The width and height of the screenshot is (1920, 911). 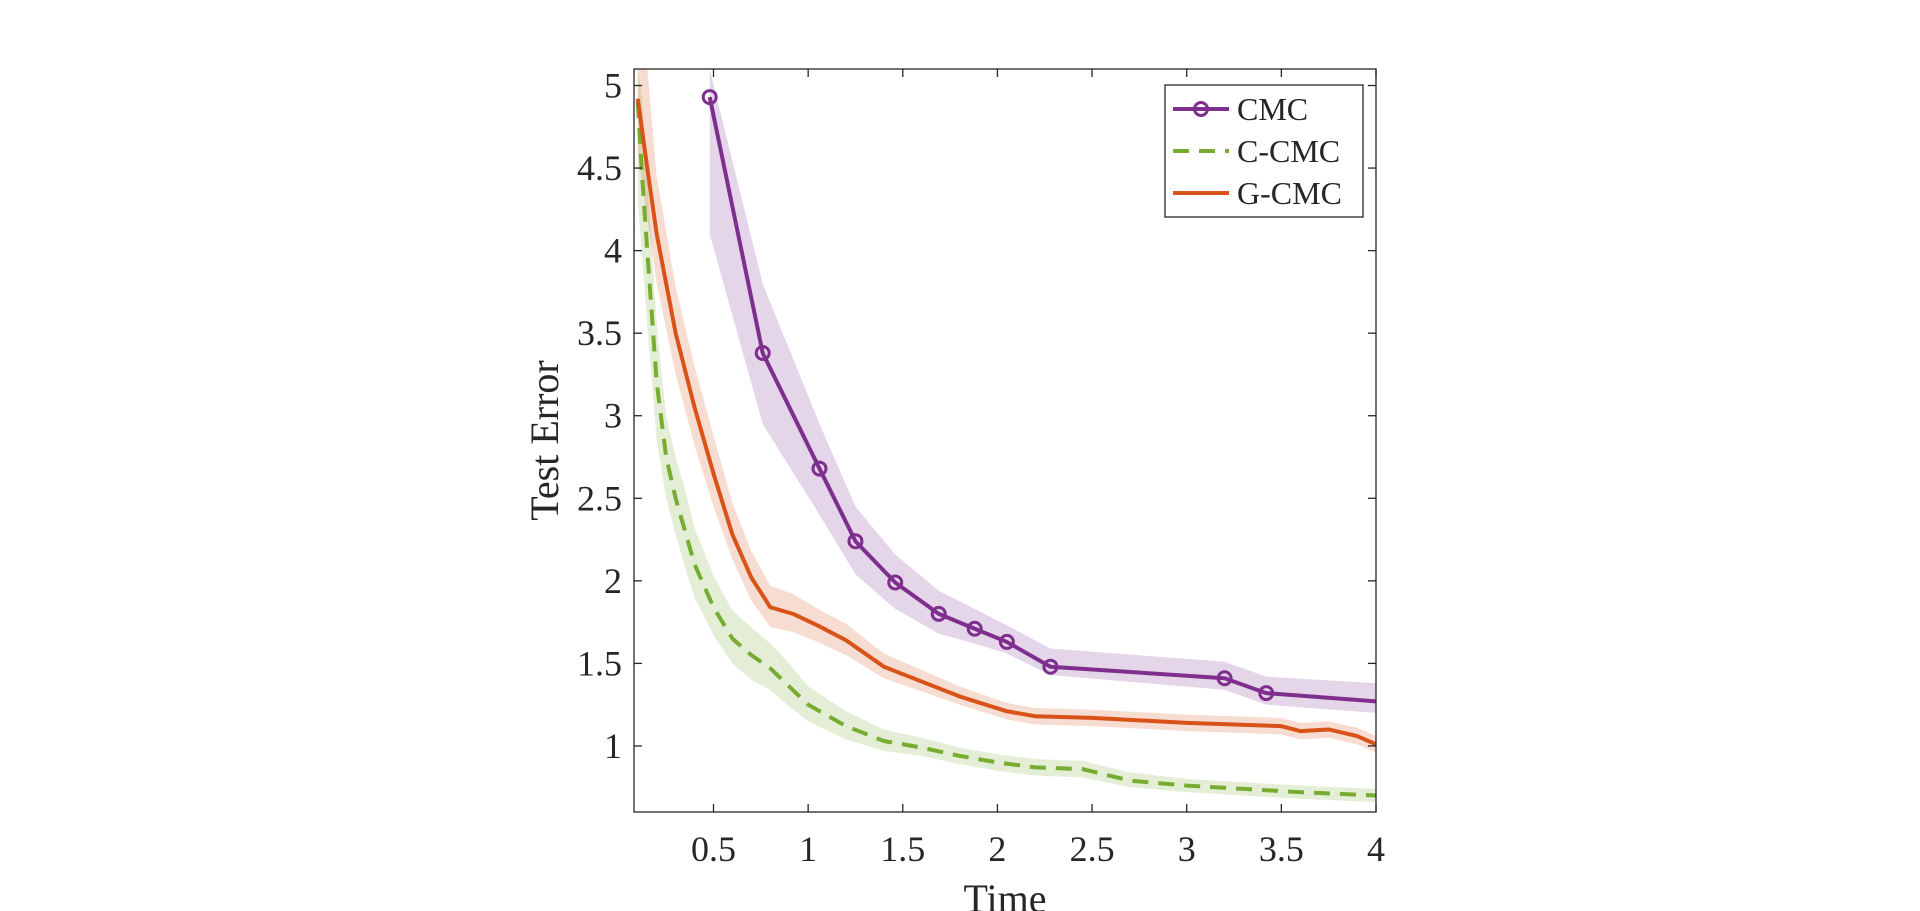 I want to click on legend-label-g-cmc: G-CMC, so click(x=1289, y=193).